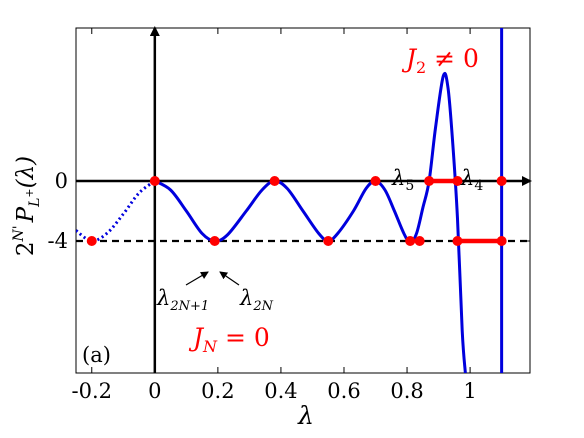 This screenshot has width=584, height=438. What do you see at coordinates (116, 211) in the screenshot?
I see `dotted-curve` at bounding box center [116, 211].